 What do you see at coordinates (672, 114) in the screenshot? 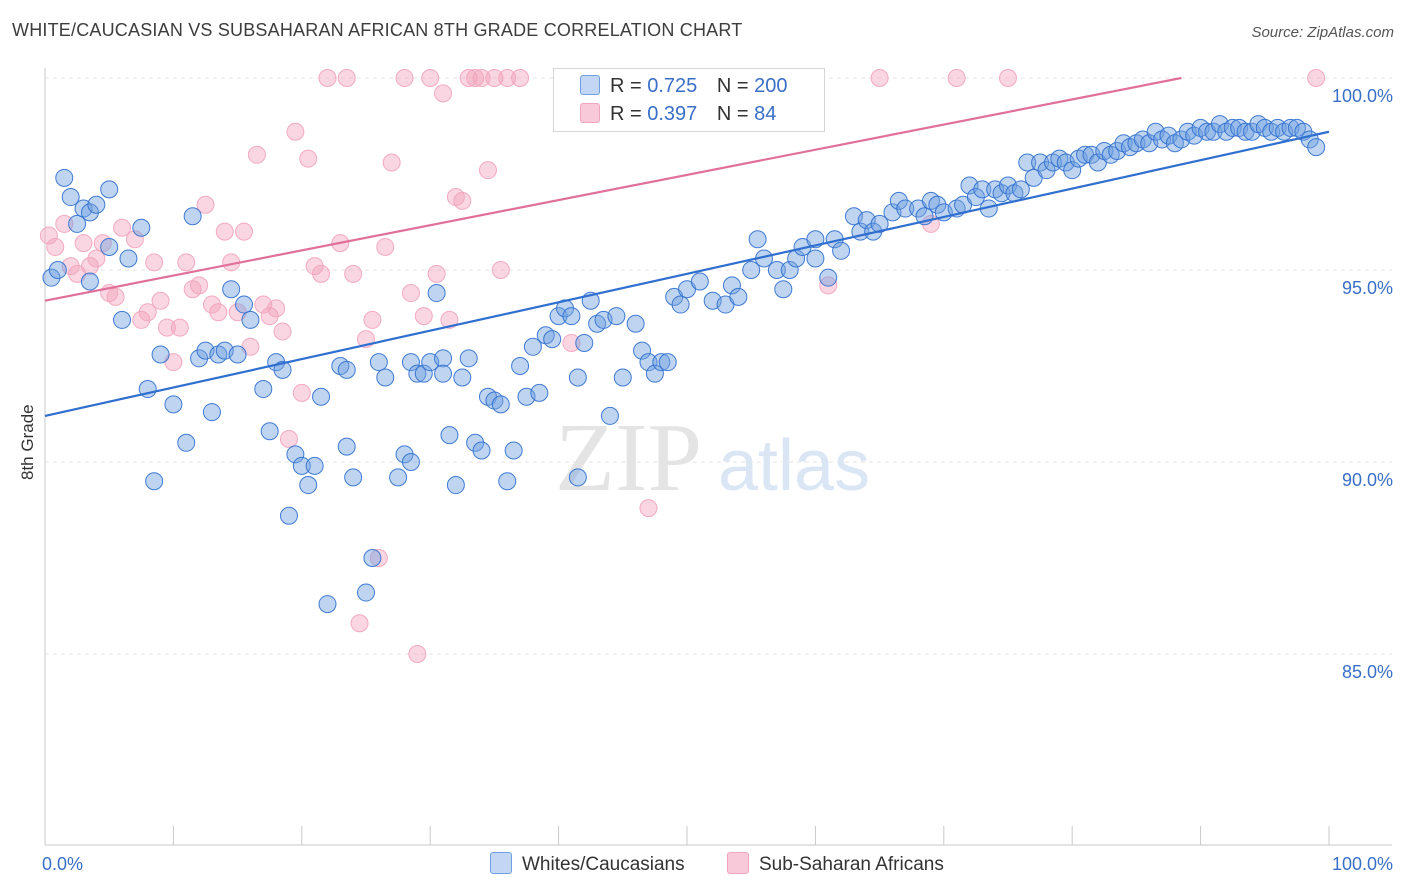
I see `legend-r-value: 0.397` at bounding box center [672, 114].